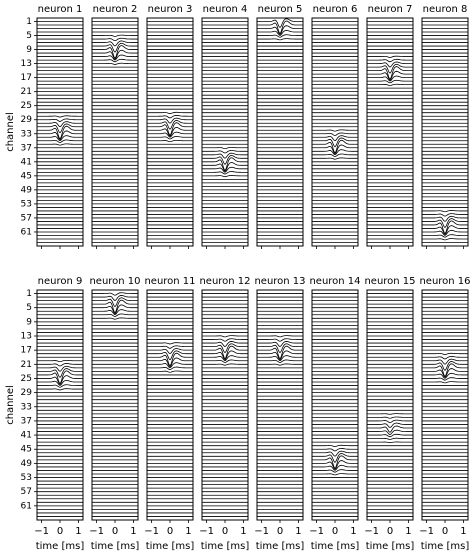 This screenshot has height=555, width=474. What do you see at coordinates (279, 281) in the screenshot?
I see `panel-title: neuron 13` at bounding box center [279, 281].